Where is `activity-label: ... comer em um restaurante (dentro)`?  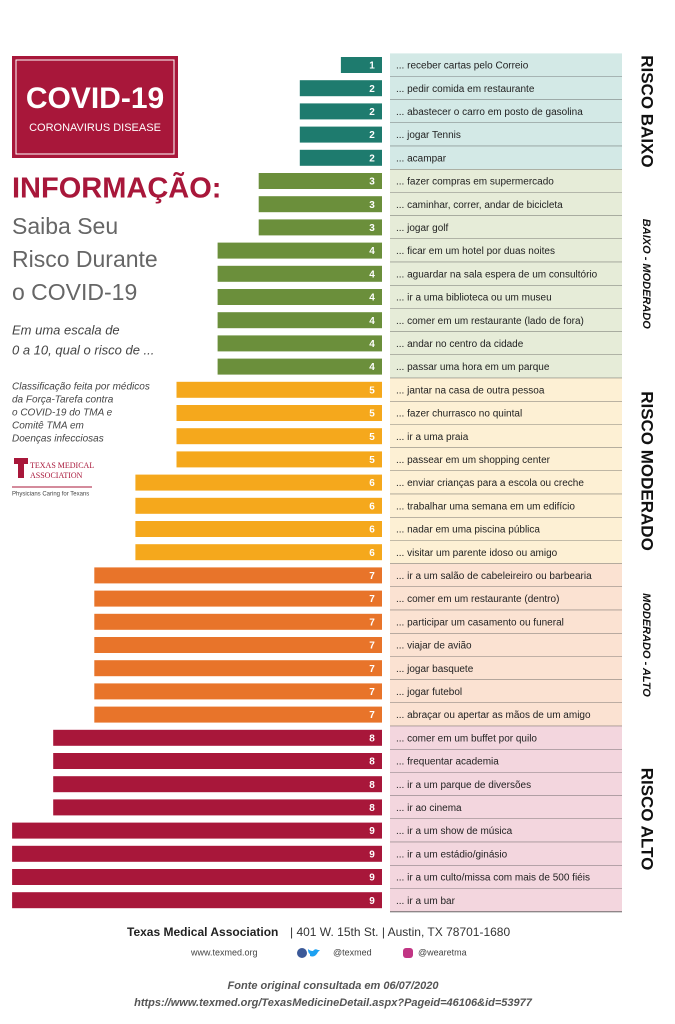 activity-label: ... comer em um restaurante (dentro) is located at coordinates (477, 599).